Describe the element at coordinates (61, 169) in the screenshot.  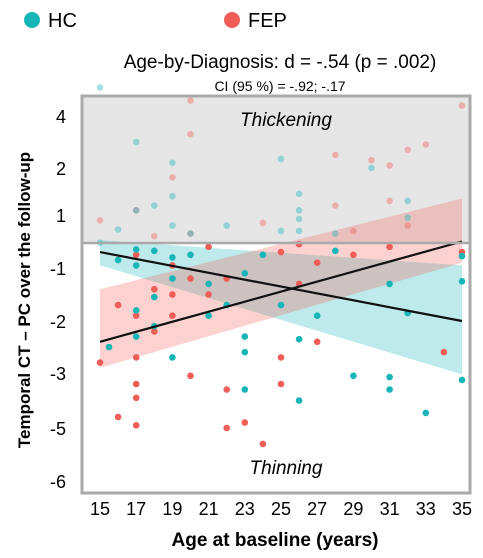
I see `y-tick-label: 2` at that location.